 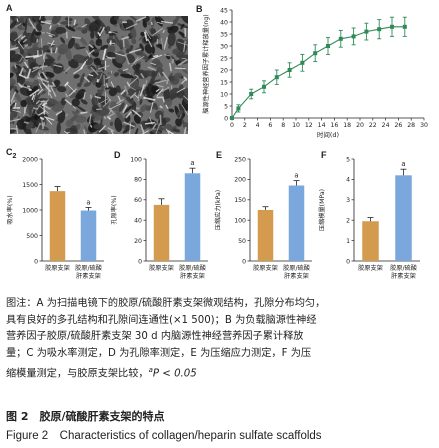 I want to click on y-axis-title: 孔隙率(%), so click(x=114, y=209).